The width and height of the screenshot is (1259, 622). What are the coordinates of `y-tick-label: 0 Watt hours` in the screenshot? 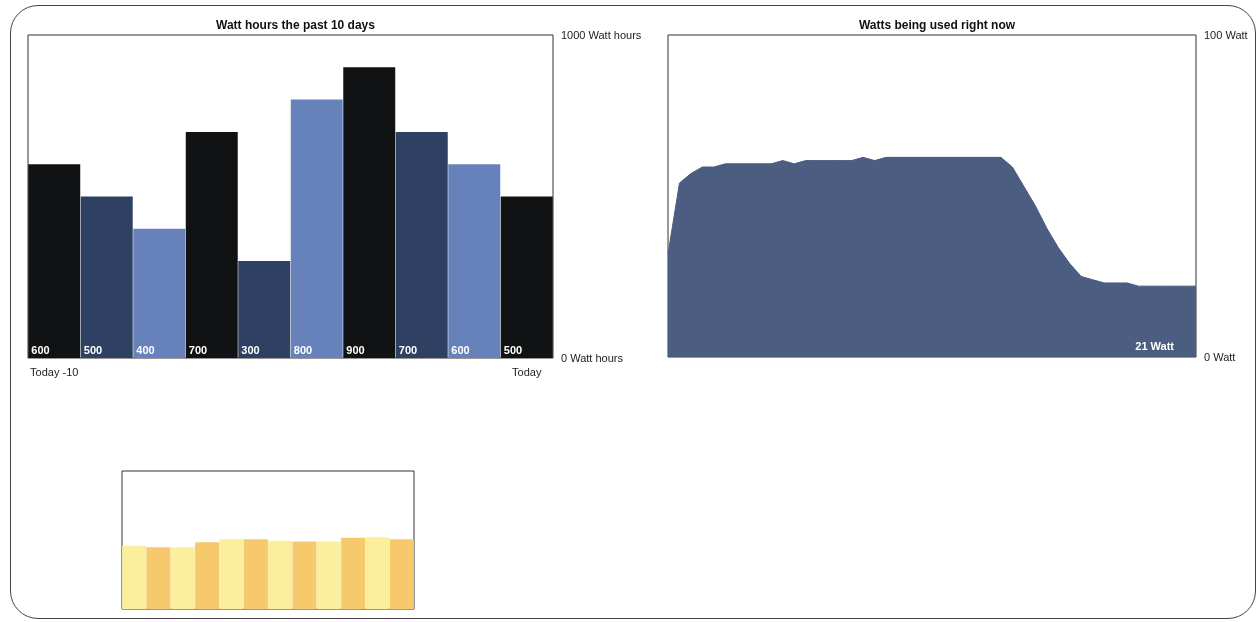 It's located at (592, 358).